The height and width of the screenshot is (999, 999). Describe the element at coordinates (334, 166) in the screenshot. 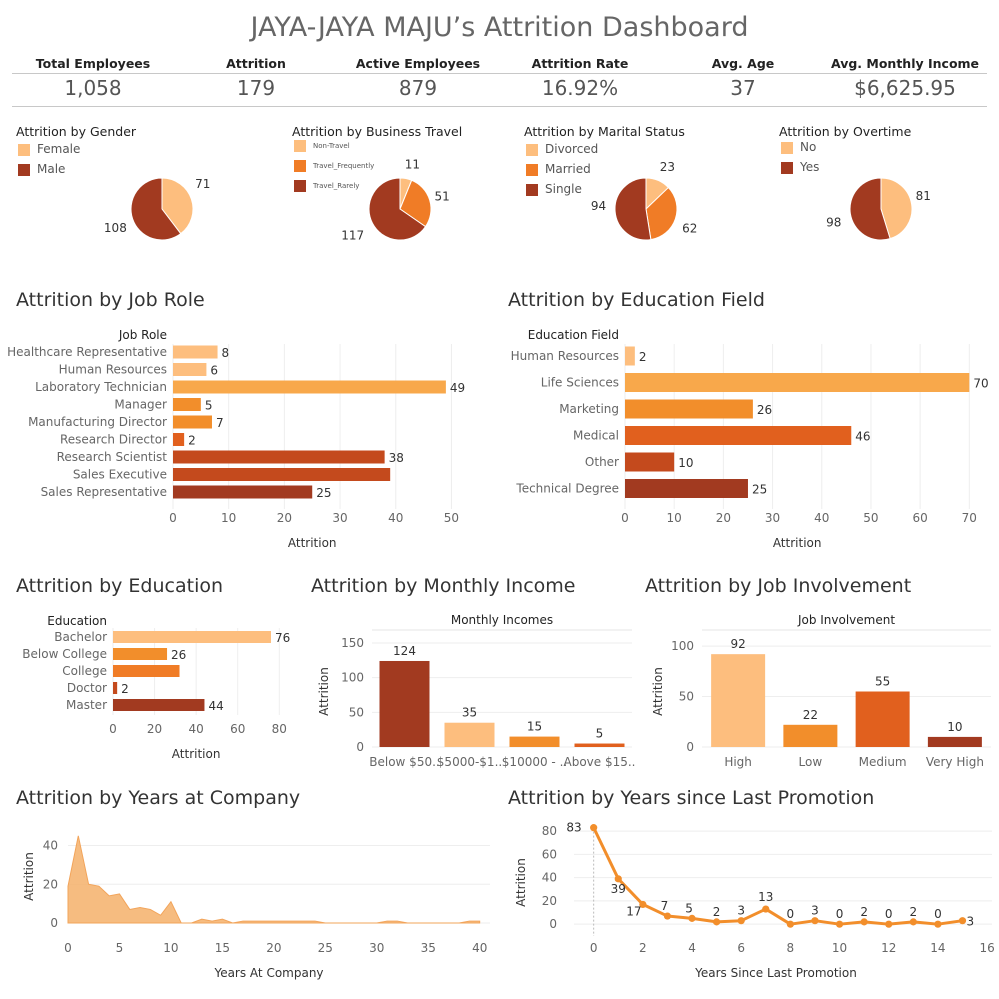

I see `legend-item-travel-frequently: Travel_Frequently` at that location.